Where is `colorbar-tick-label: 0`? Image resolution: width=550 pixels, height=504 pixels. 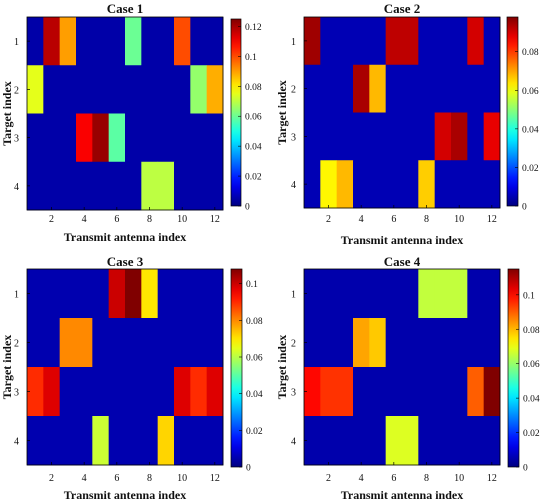
colorbar-tick-label: 0 is located at coordinates (247, 208).